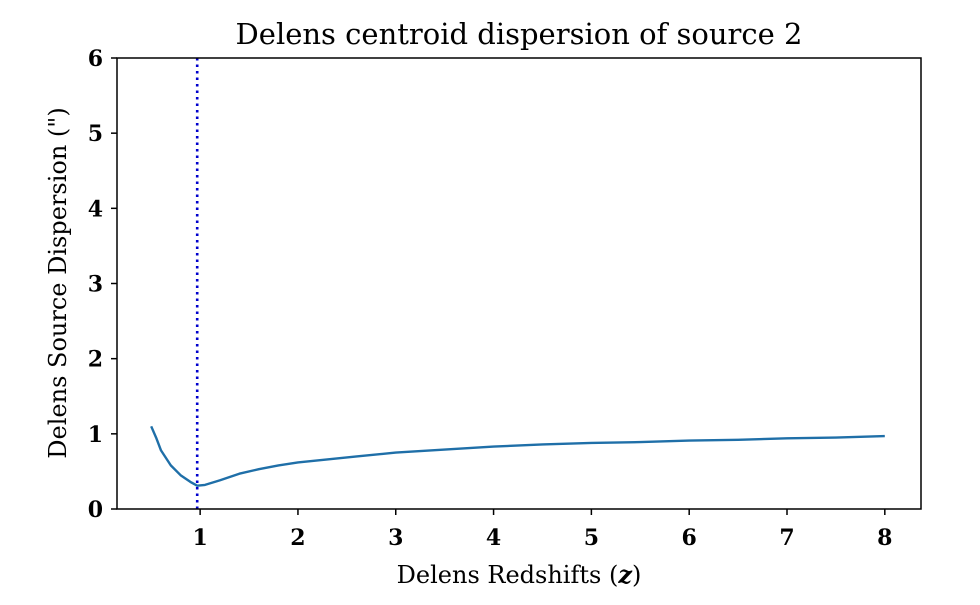 The height and width of the screenshot is (605, 980). I want to click on x-tick-label: 4, so click(493, 538).